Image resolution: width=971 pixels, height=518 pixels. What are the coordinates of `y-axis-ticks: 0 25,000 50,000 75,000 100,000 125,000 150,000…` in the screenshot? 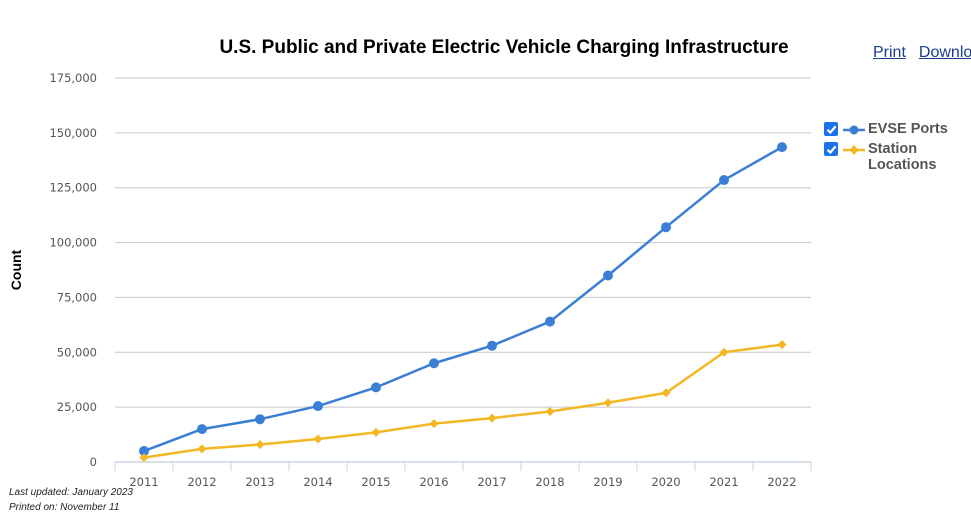 It's located at (73, 270).